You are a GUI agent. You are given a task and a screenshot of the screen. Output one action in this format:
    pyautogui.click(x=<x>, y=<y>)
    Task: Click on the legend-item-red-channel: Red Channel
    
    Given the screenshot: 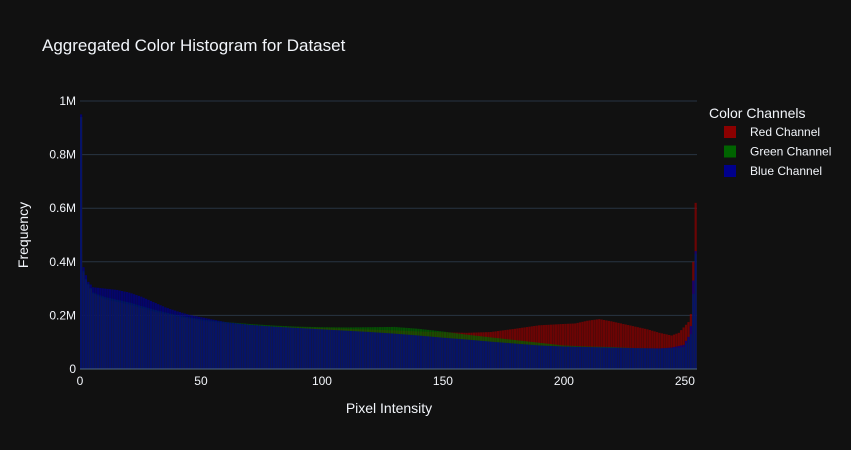 What is the action you would take?
    pyautogui.click(x=772, y=132)
    